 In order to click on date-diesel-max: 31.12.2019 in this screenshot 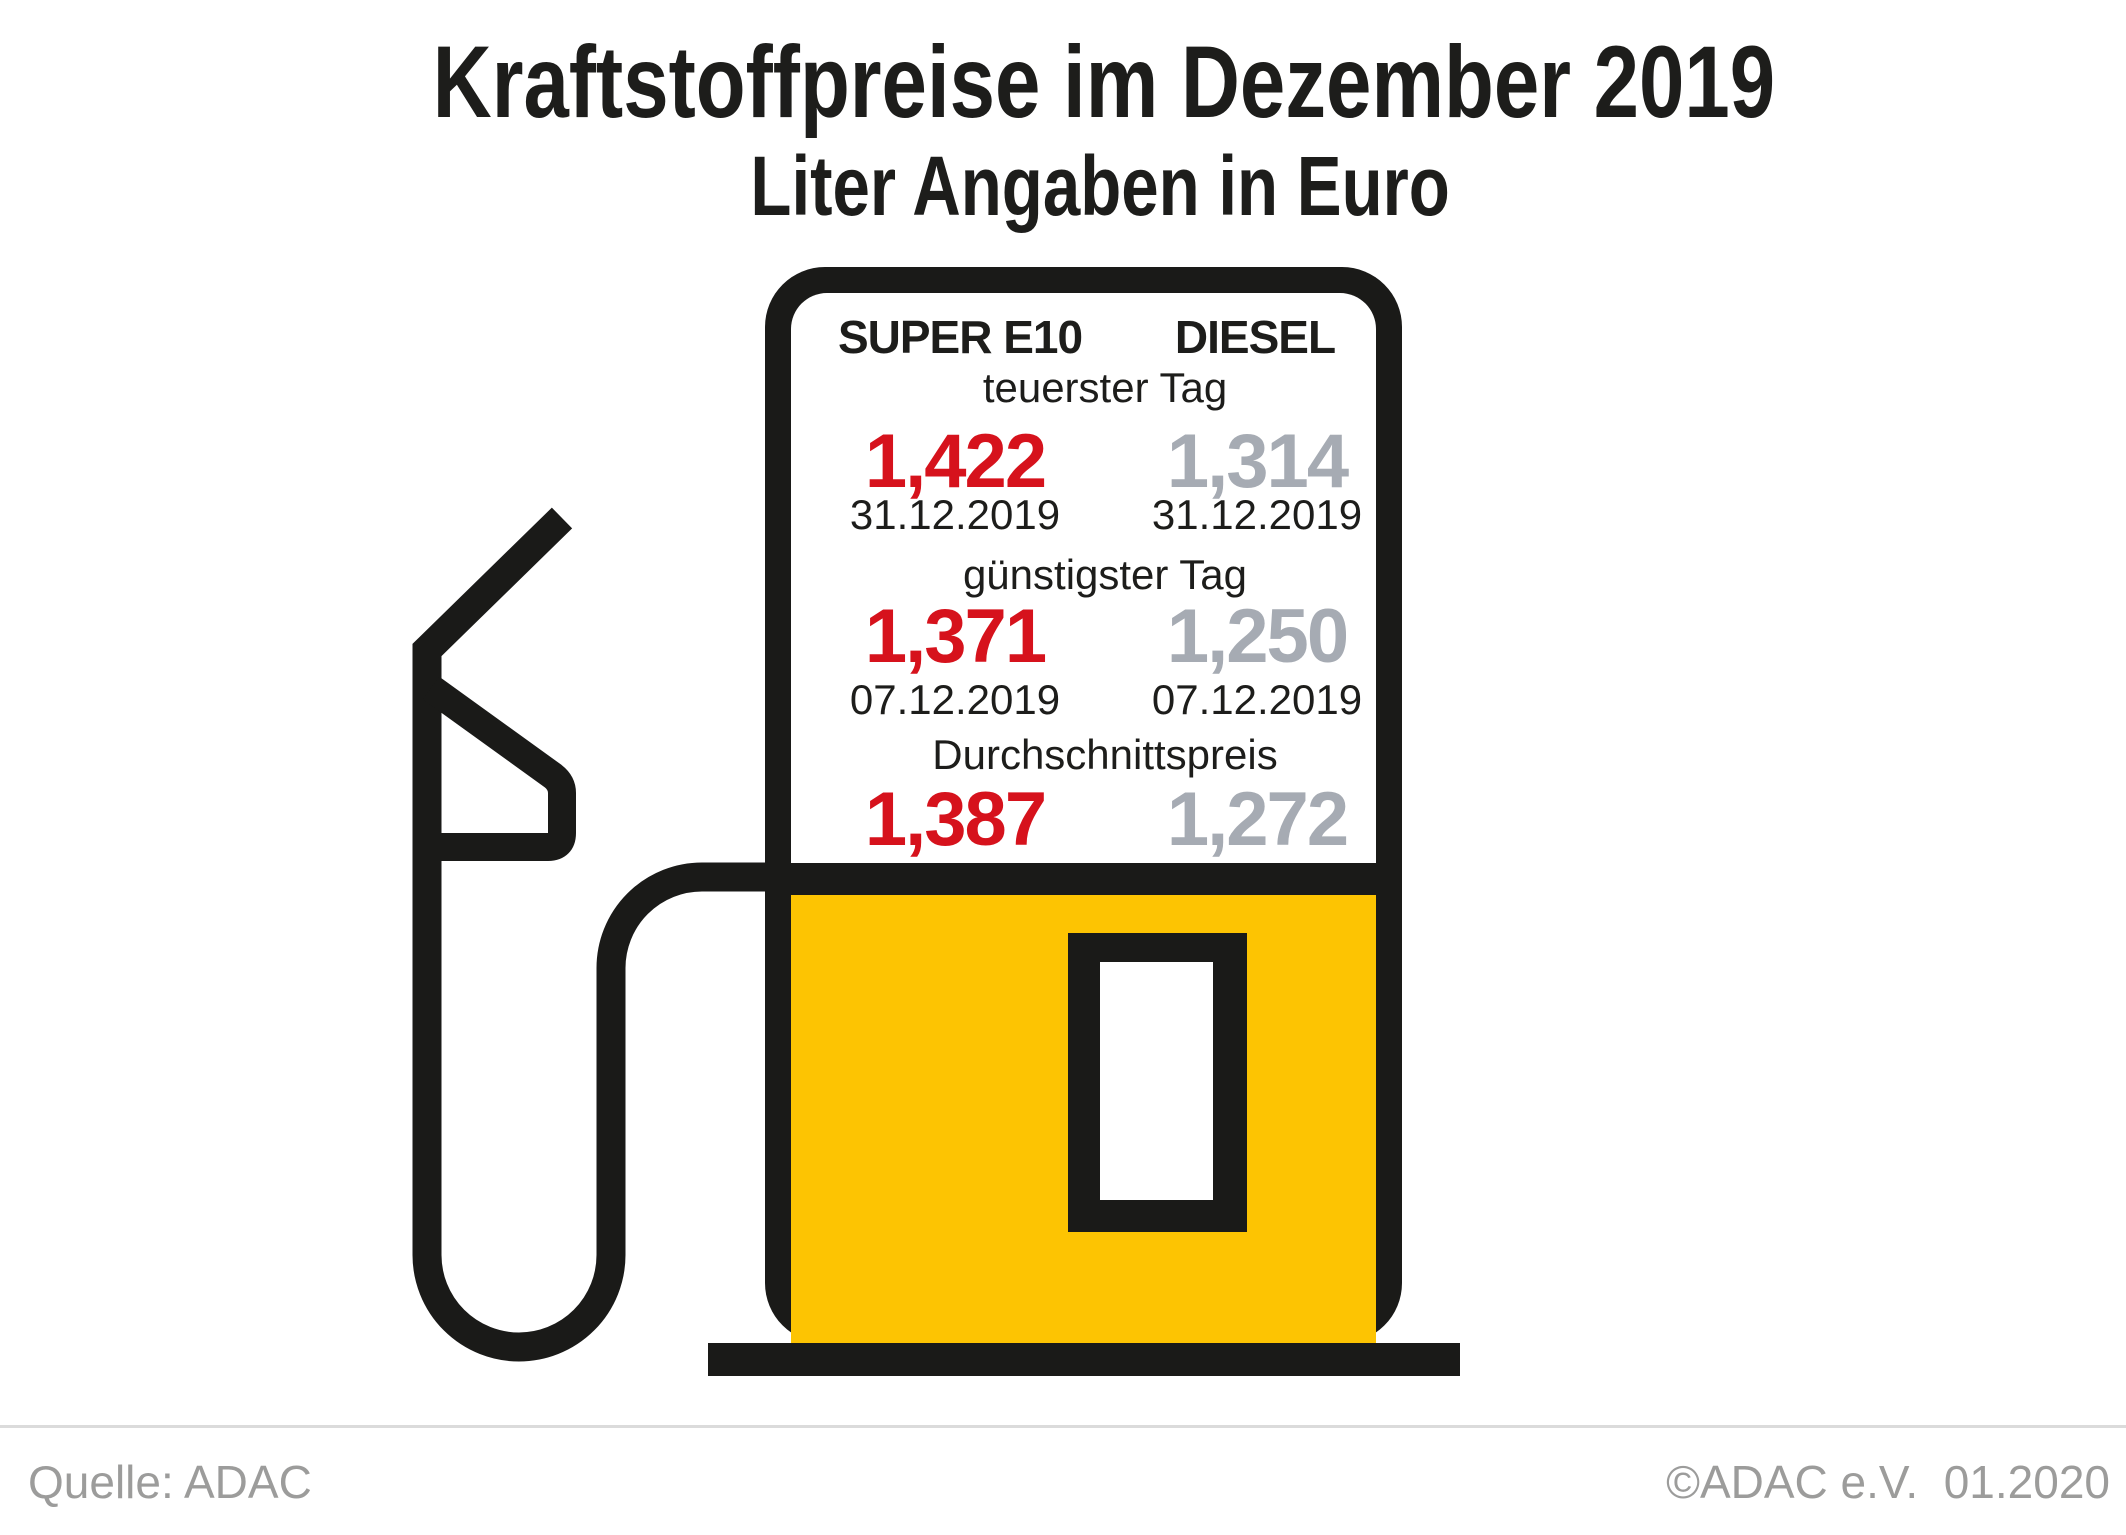, I will do `click(1257, 514)`.